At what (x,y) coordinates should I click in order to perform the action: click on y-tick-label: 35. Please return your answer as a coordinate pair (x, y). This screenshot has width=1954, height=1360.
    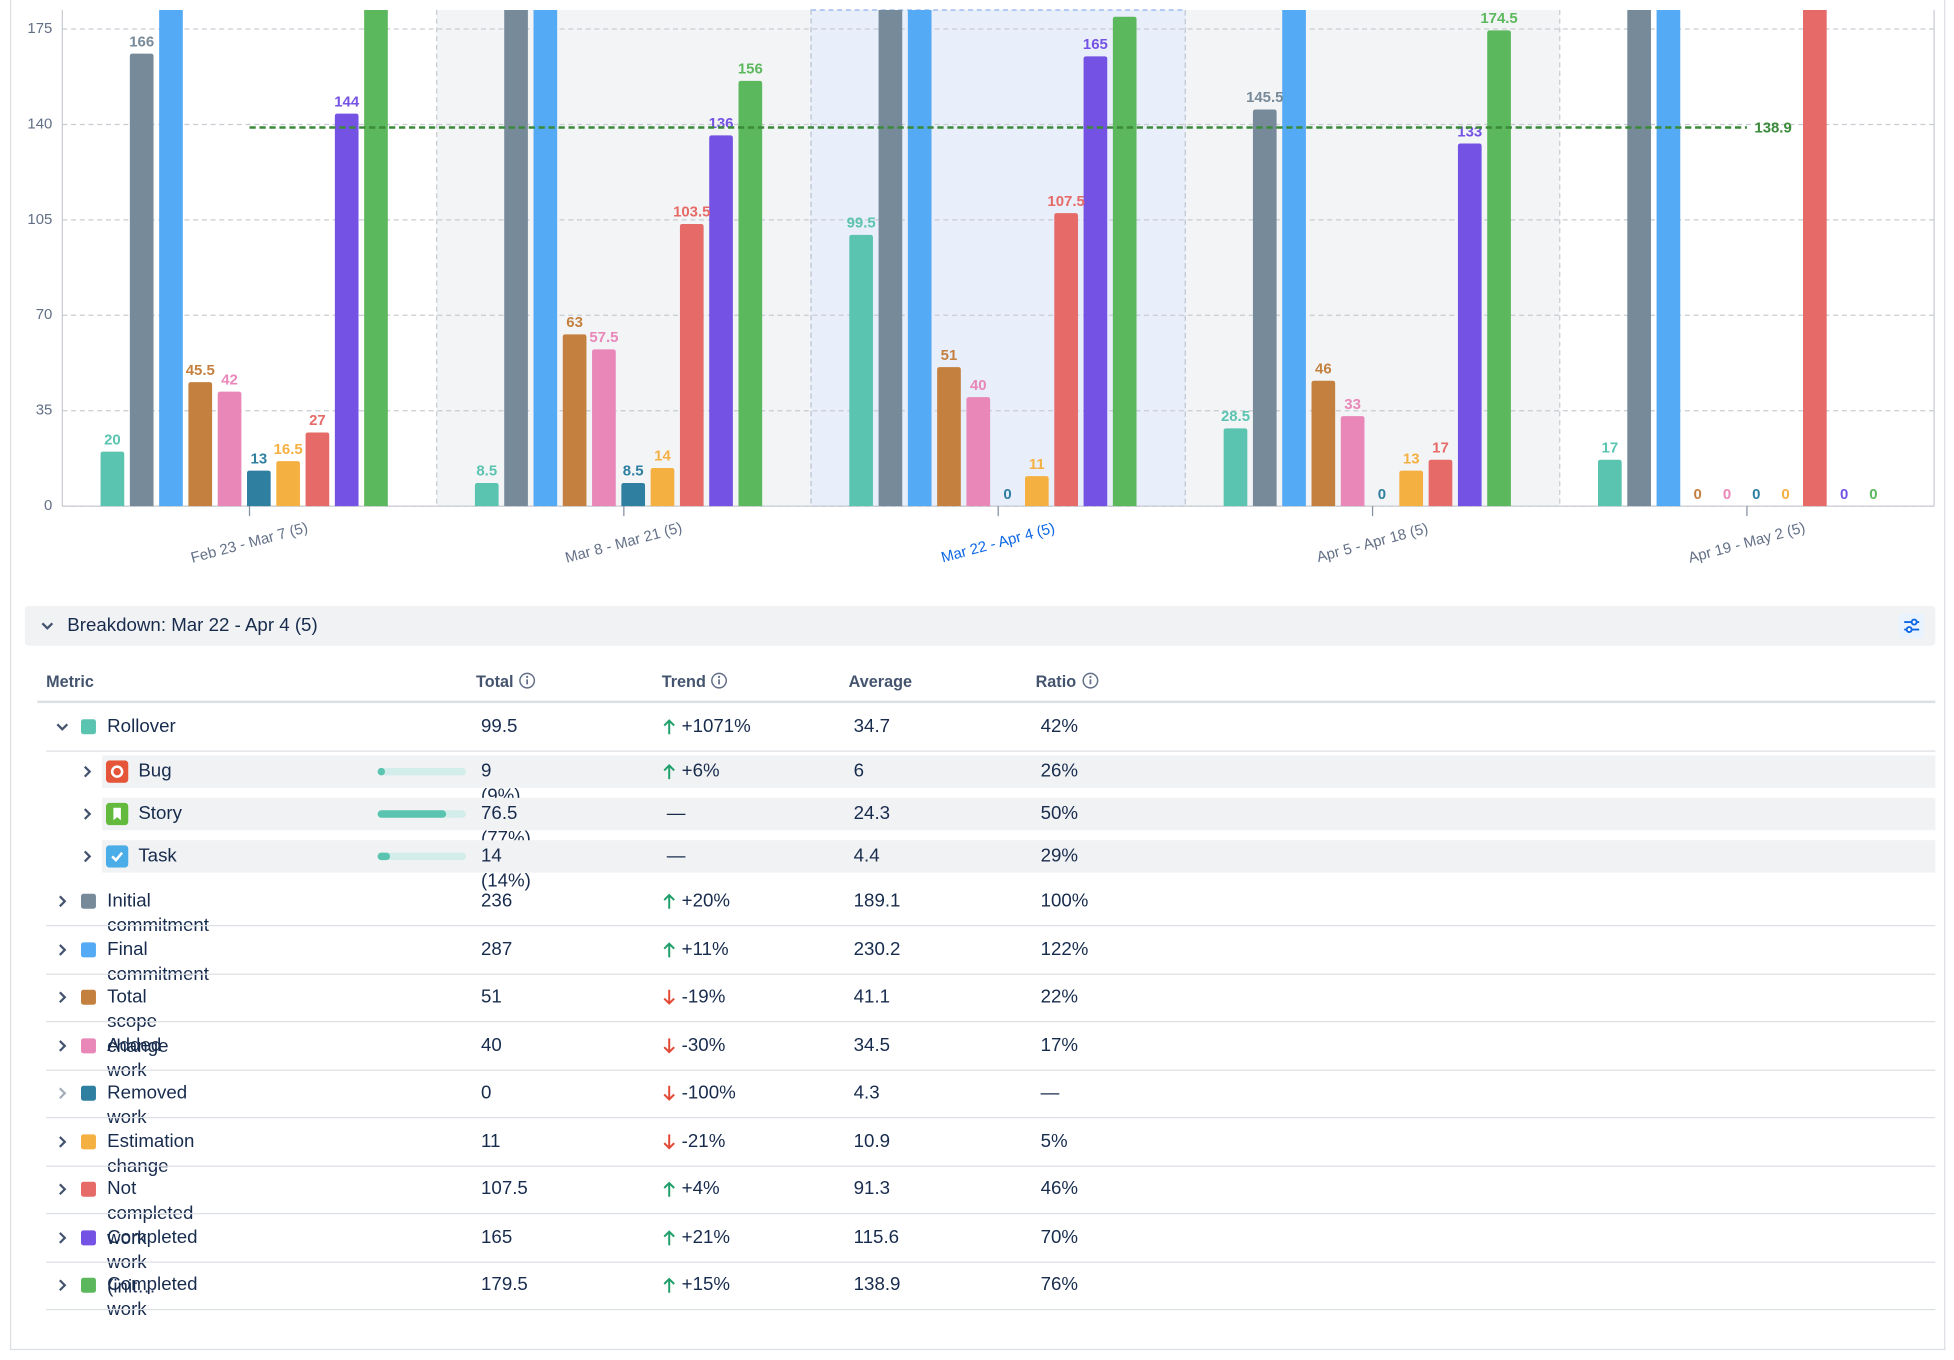
    Looking at the image, I should click on (44, 410).